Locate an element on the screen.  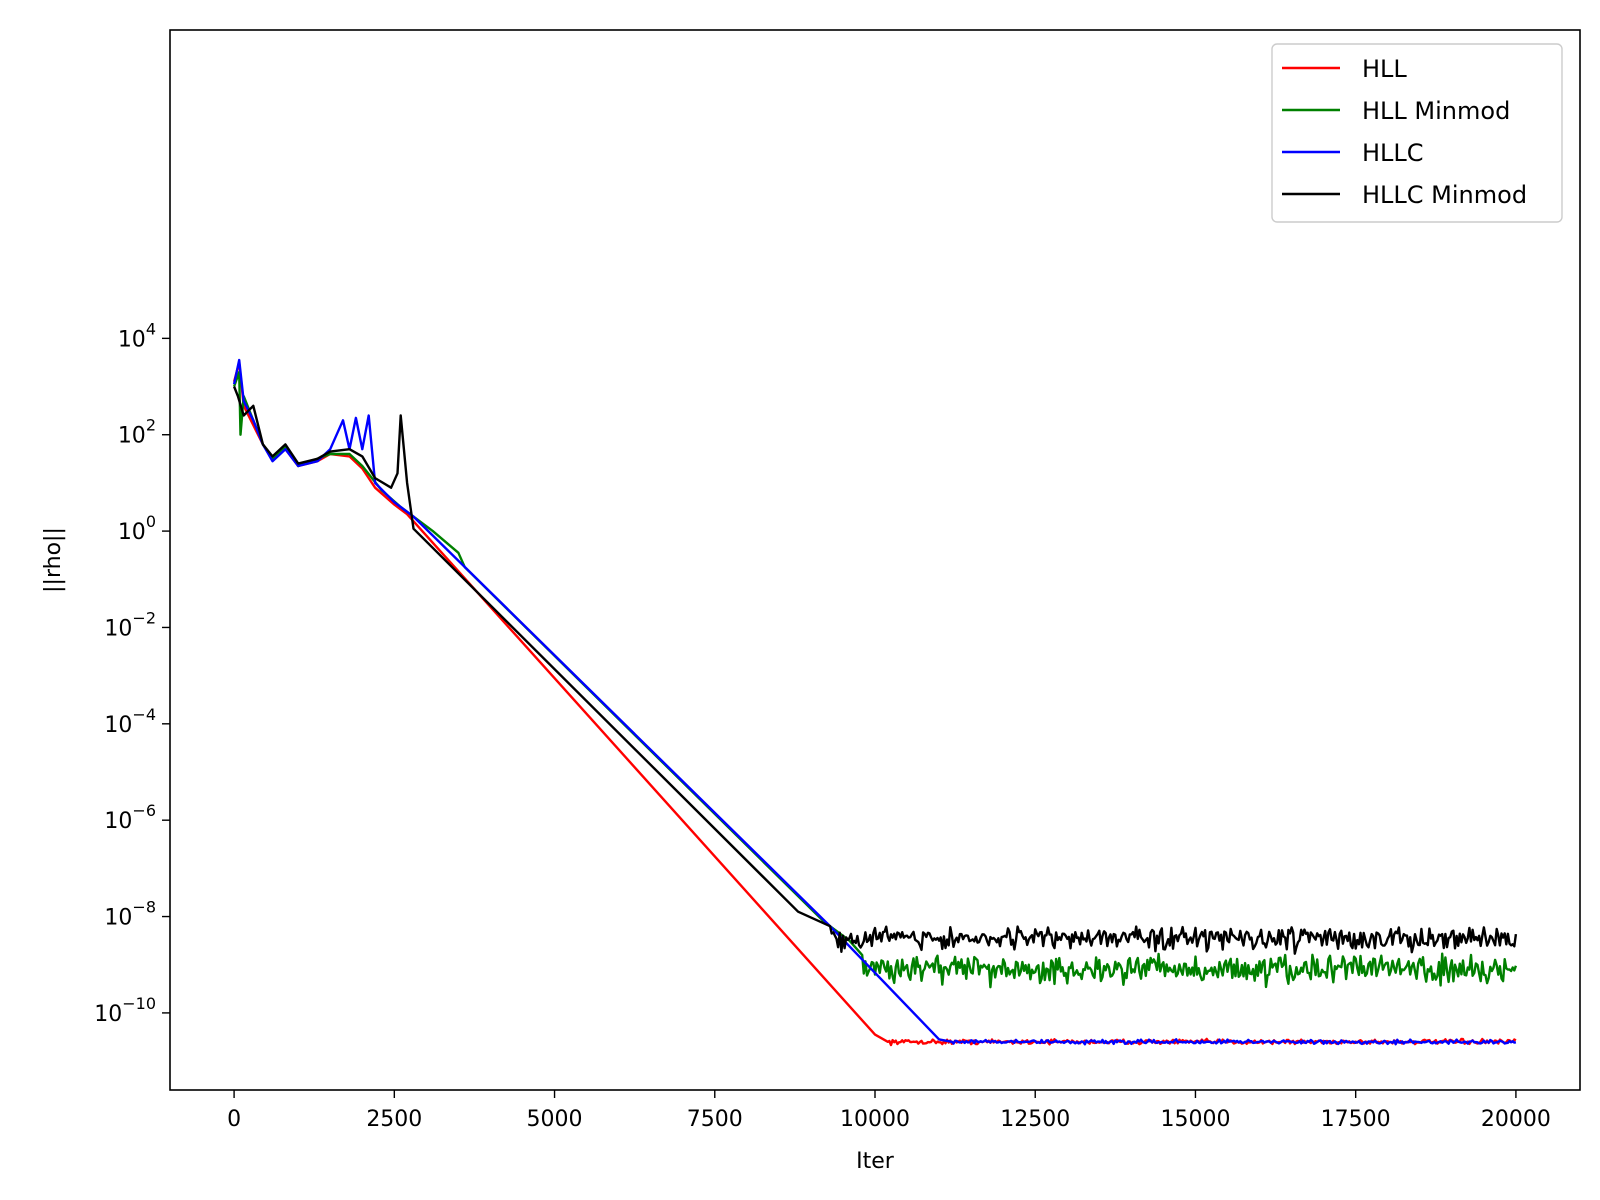
y-tick-label: 10² is located at coordinates (137, 432).